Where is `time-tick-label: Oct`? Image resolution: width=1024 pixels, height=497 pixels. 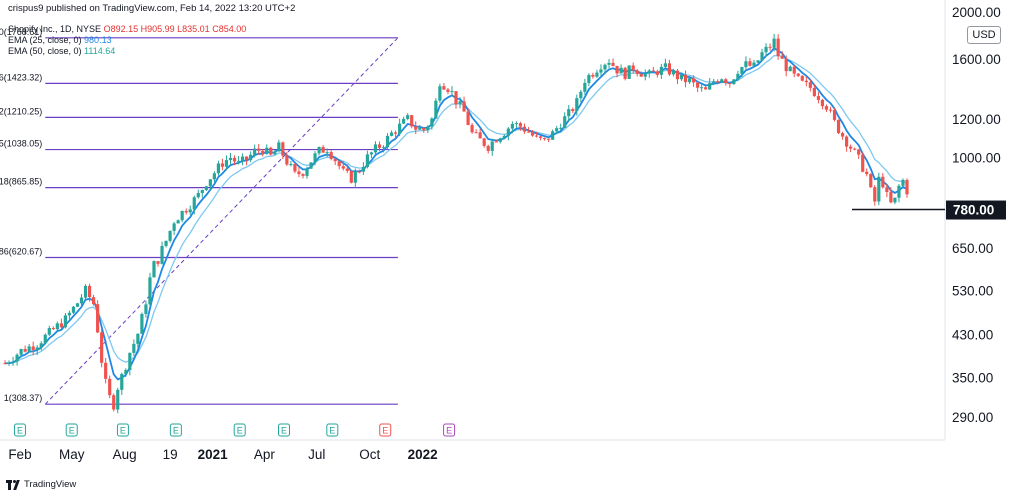
time-tick-label: Oct is located at coordinates (369, 454).